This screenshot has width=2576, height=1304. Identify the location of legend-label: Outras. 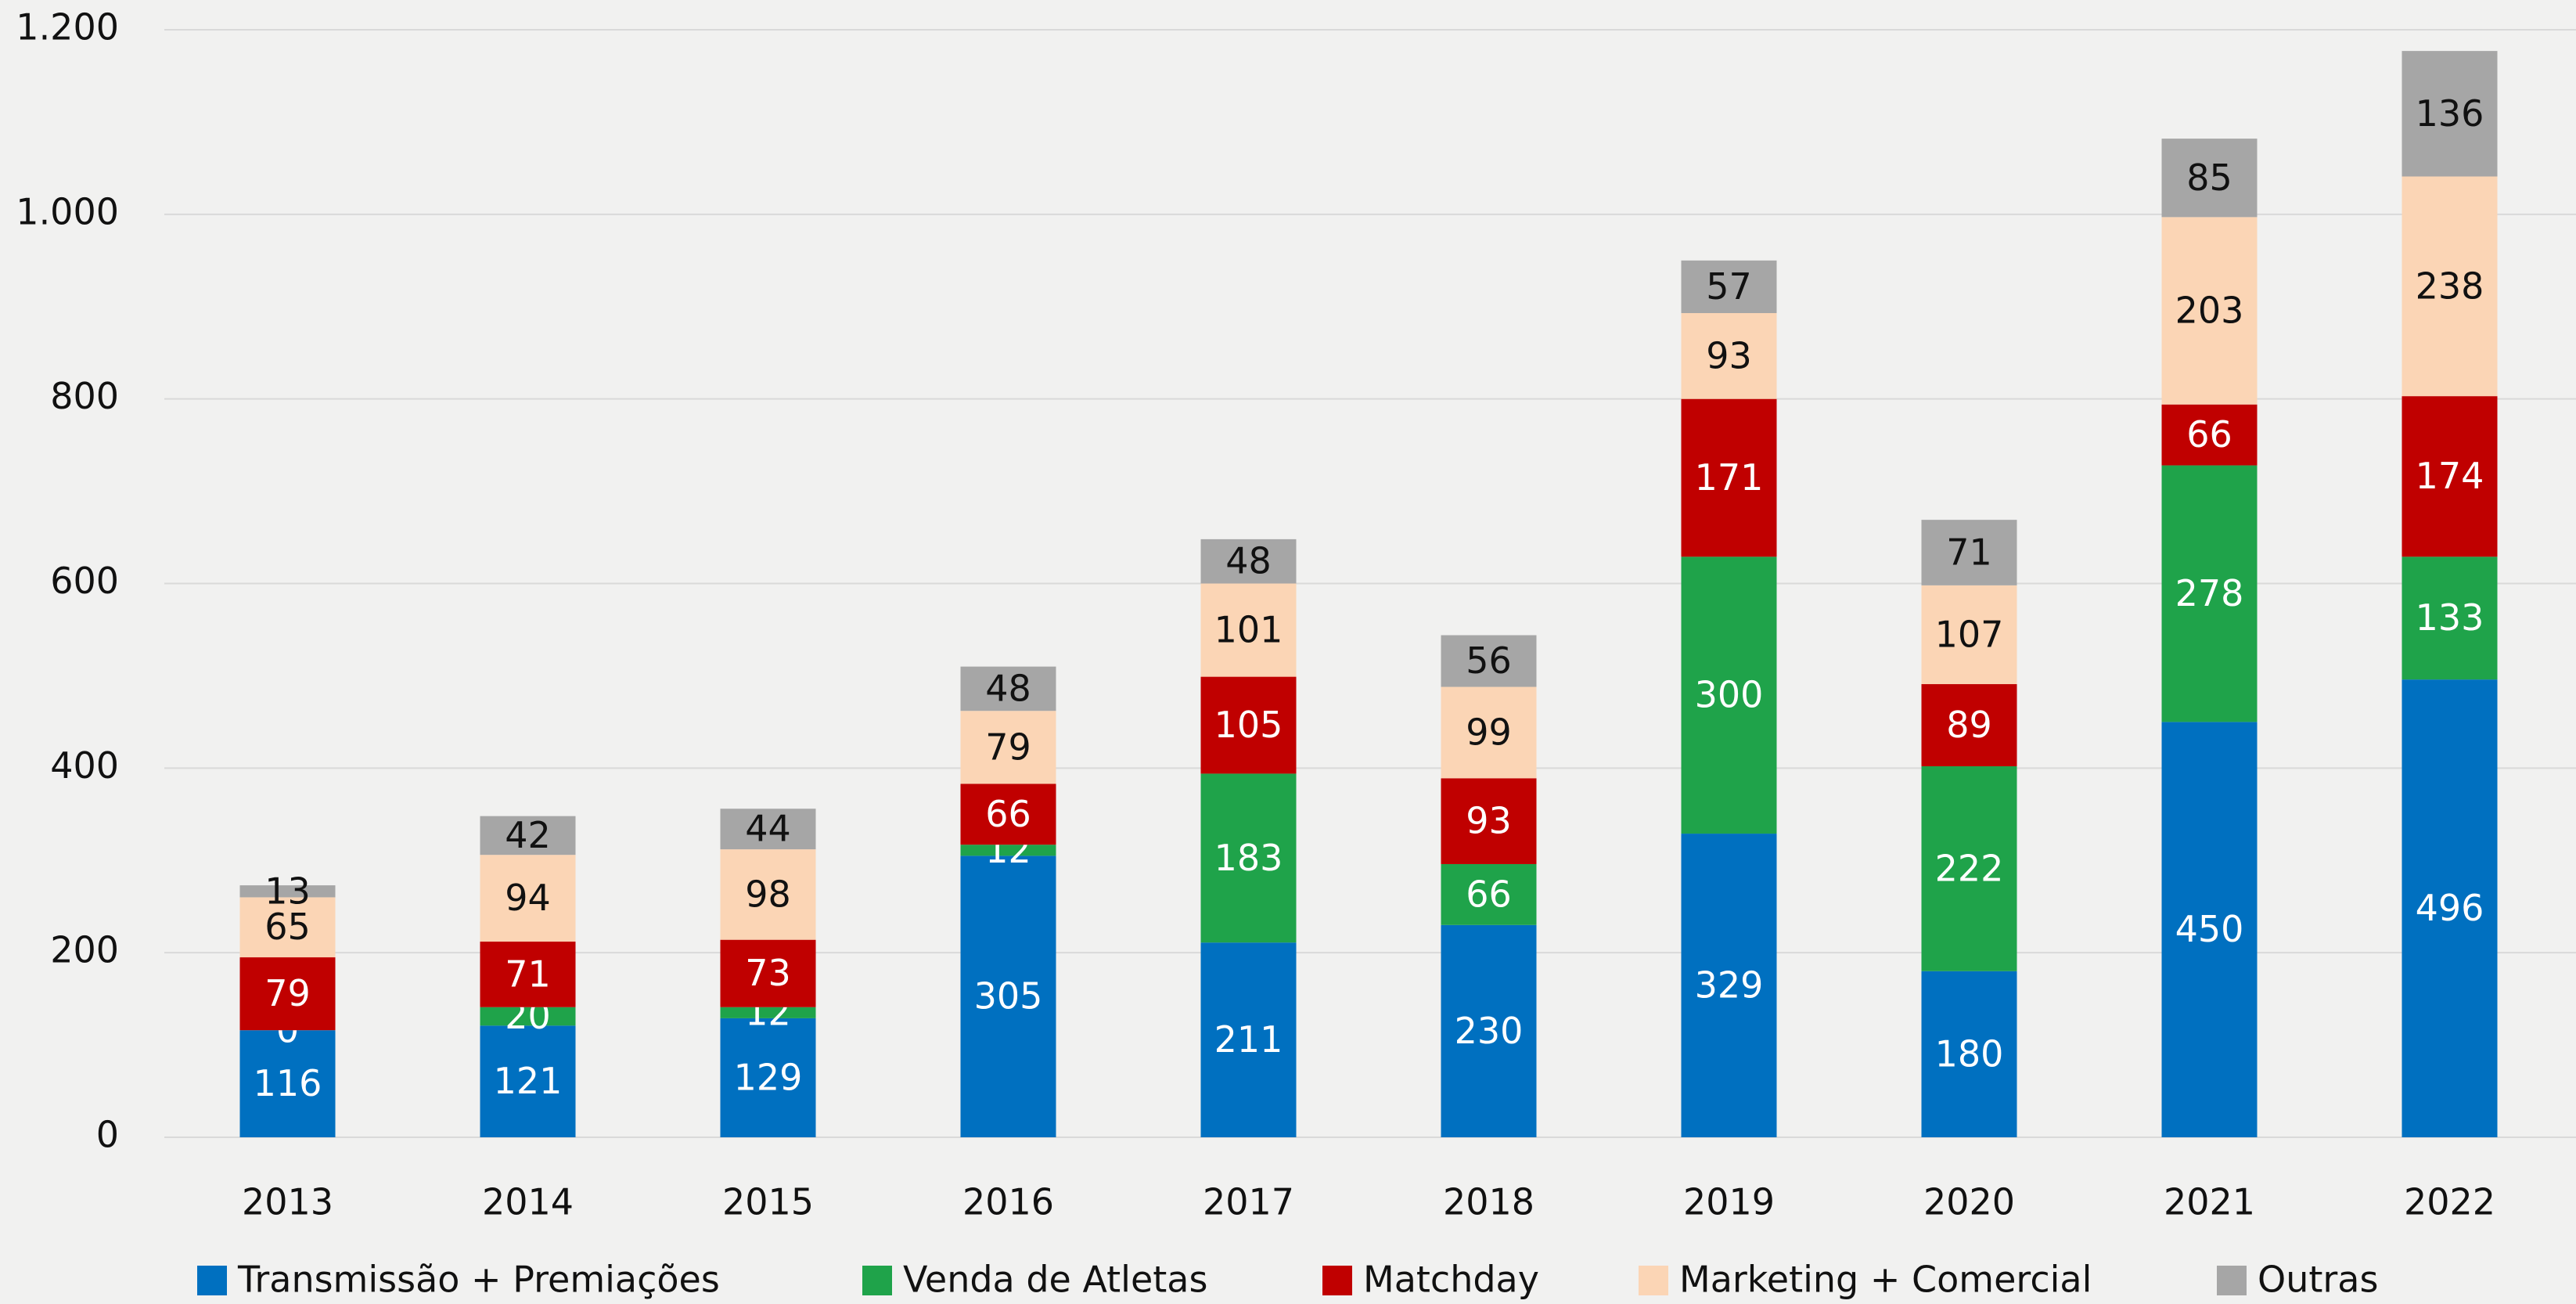
(2318, 1280).